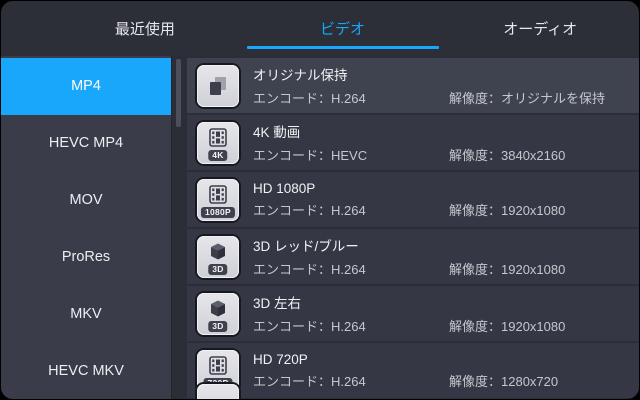 This screenshot has height=400, width=640. What do you see at coordinates (413, 313) in the screenshot?
I see `preset-row-3d-sbs: 3D 3D 左右 エンコード：H.264 解像度：1920x1080` at bounding box center [413, 313].